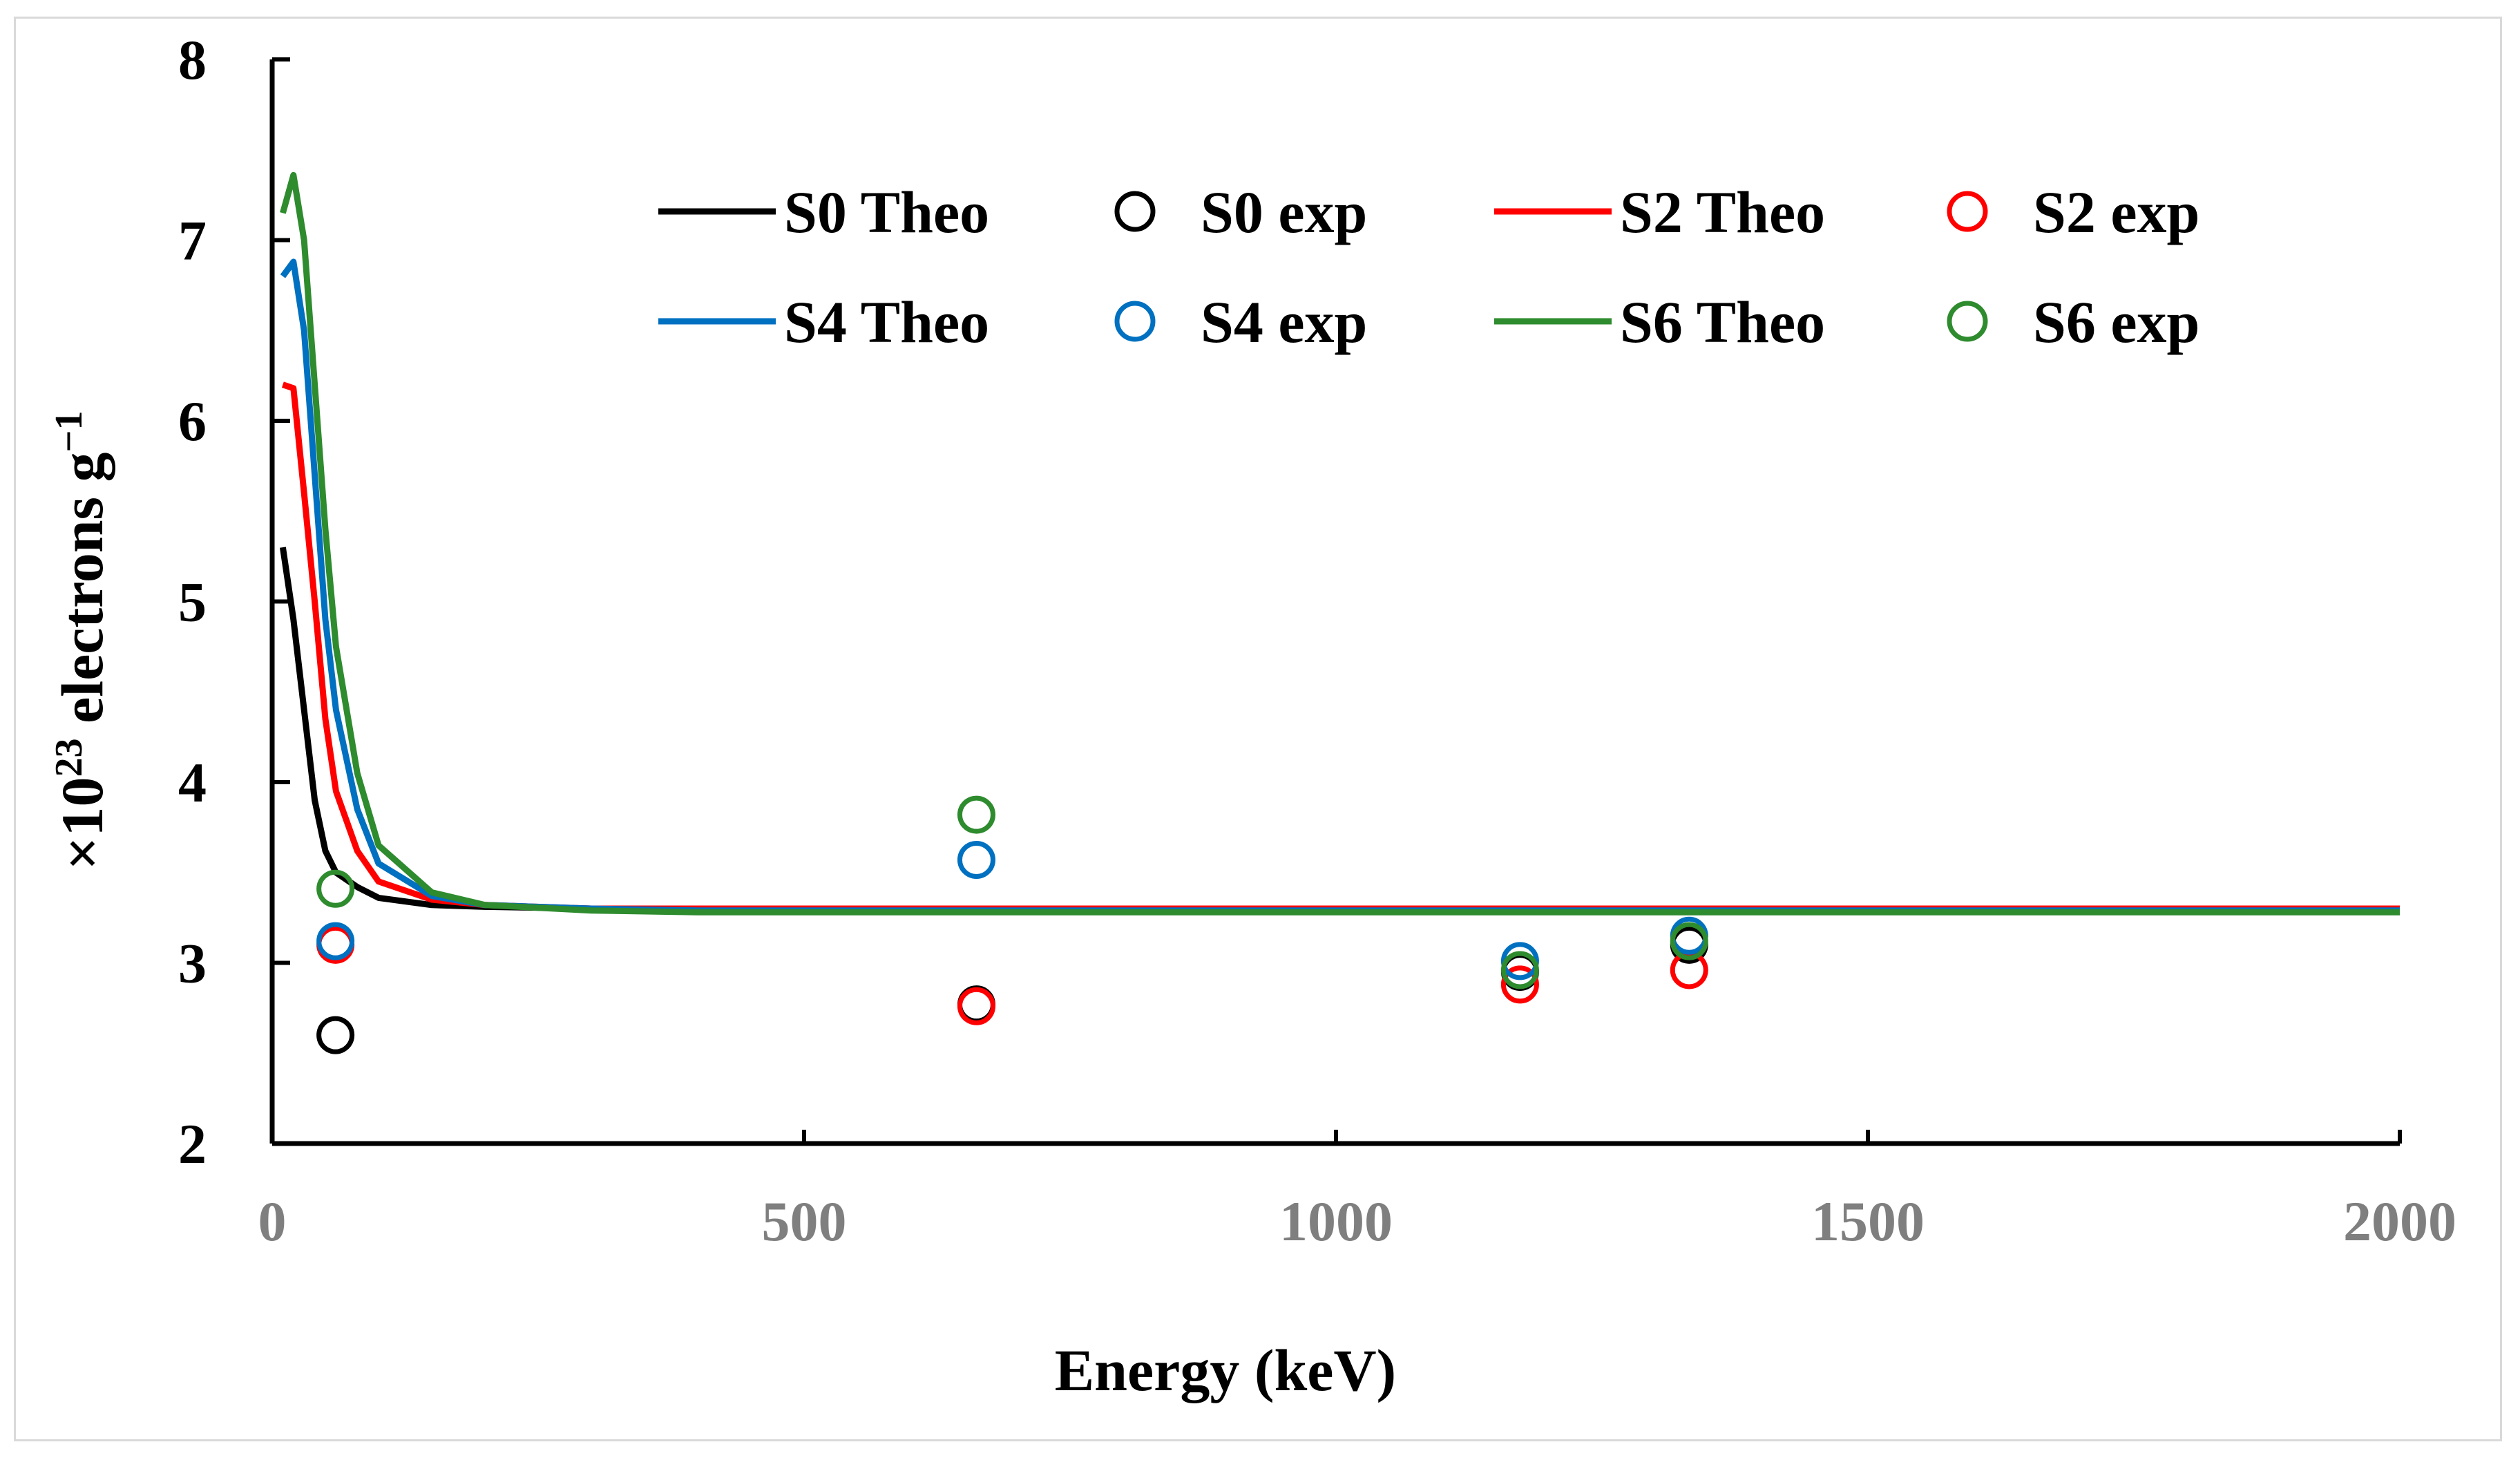 The image size is (2520, 1460). What do you see at coordinates (82, 824) in the screenshot?
I see `y-axis-title-prefix: ×10` at bounding box center [82, 824].